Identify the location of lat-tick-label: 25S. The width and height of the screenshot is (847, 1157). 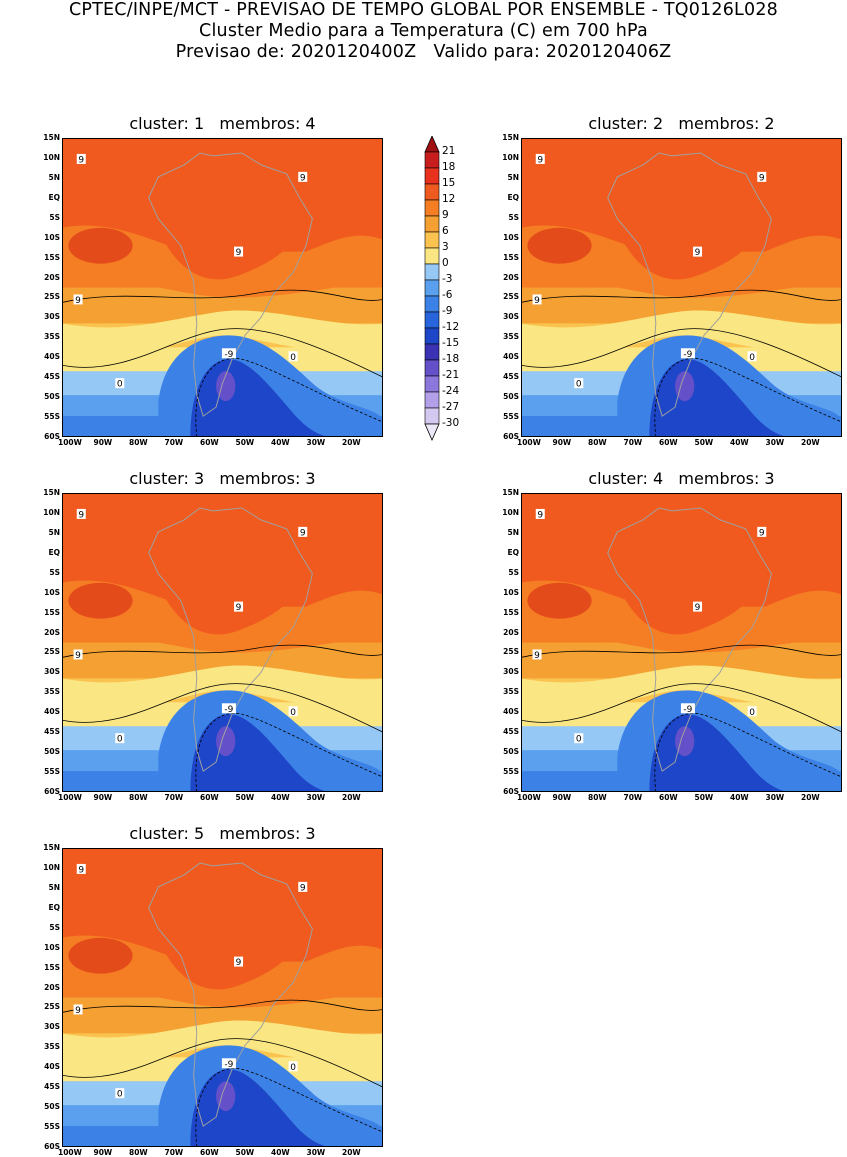
(52, 1007).